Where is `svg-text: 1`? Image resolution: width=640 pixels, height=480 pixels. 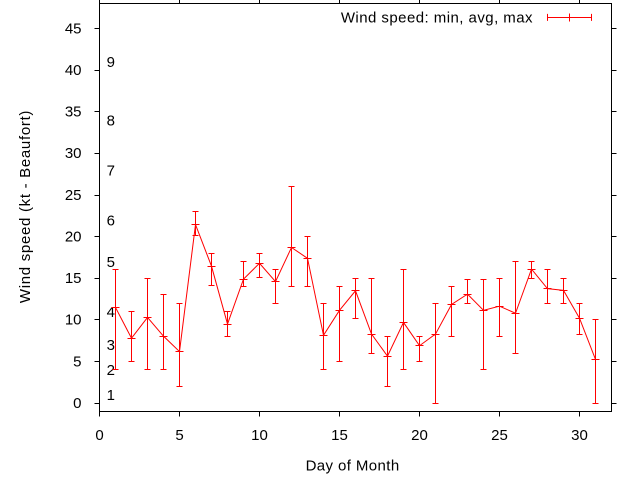 svg-text: 1 is located at coordinates (111, 395).